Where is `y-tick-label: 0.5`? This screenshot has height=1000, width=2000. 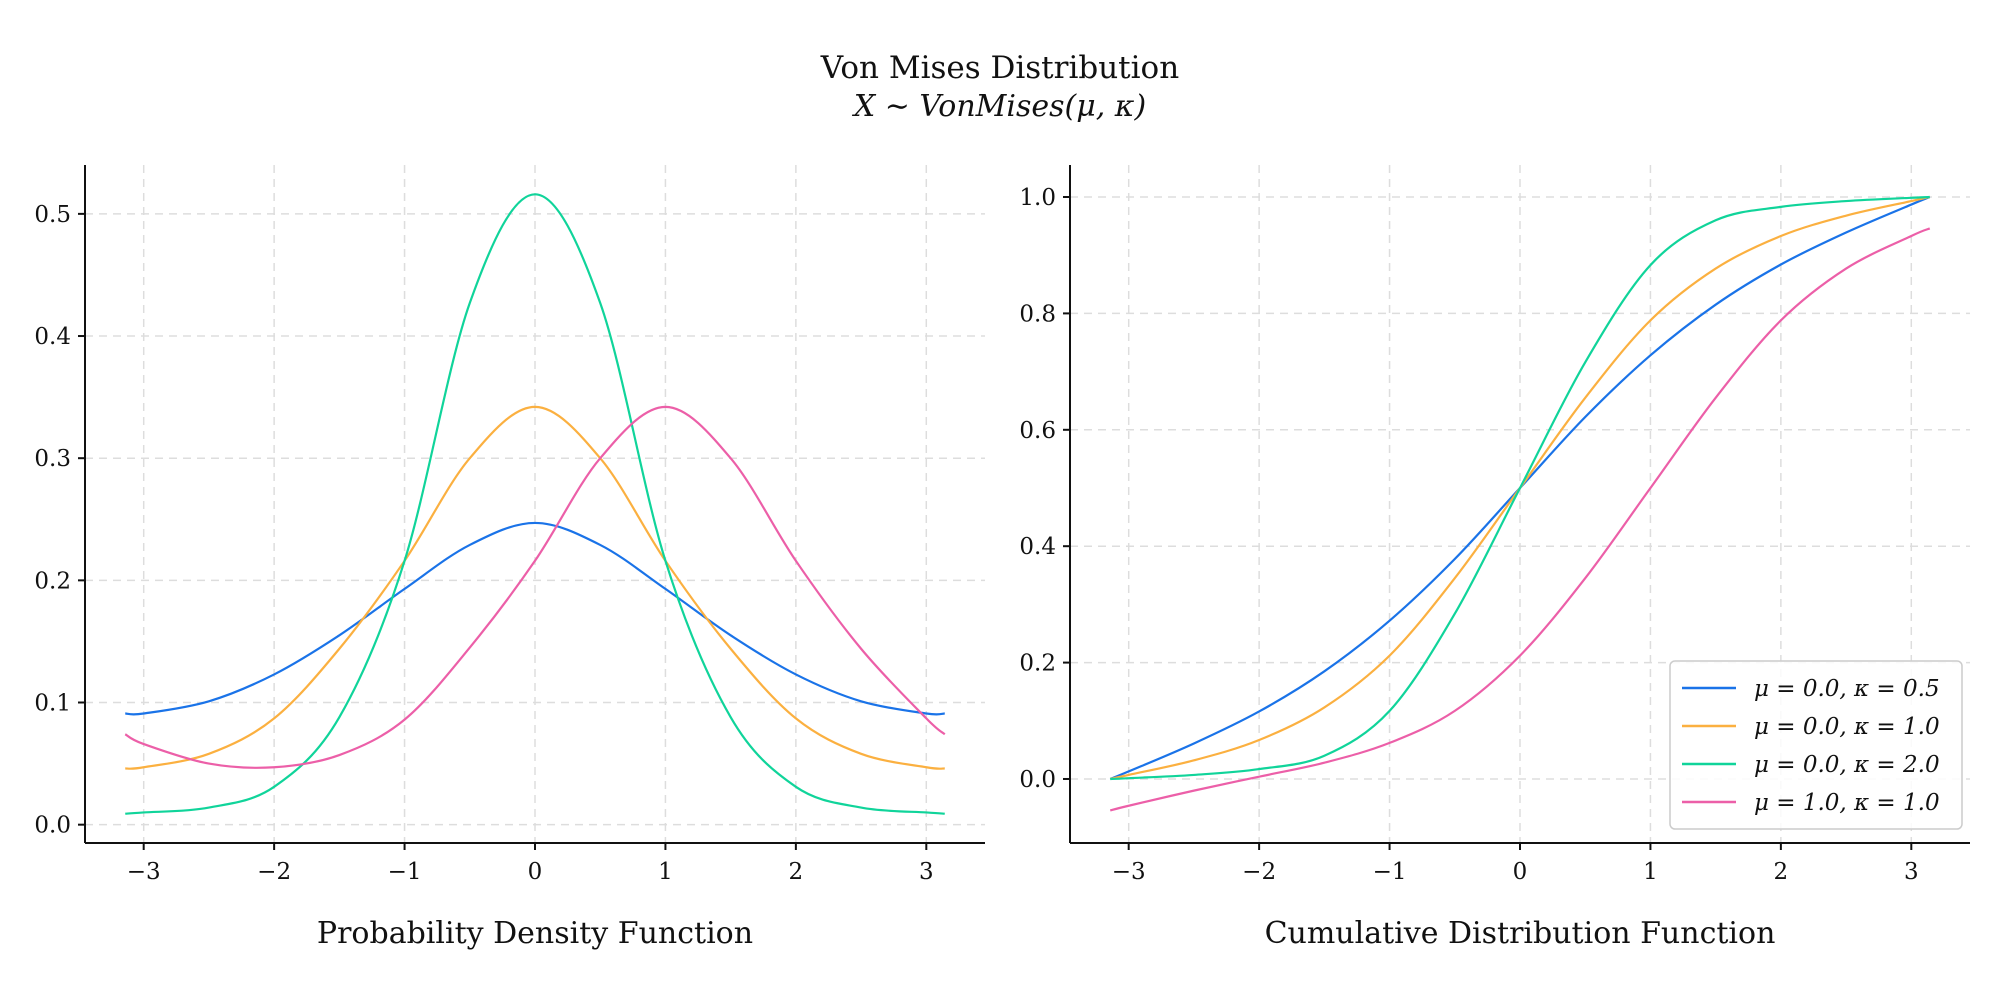
y-tick-label: 0.5 is located at coordinates (52, 215).